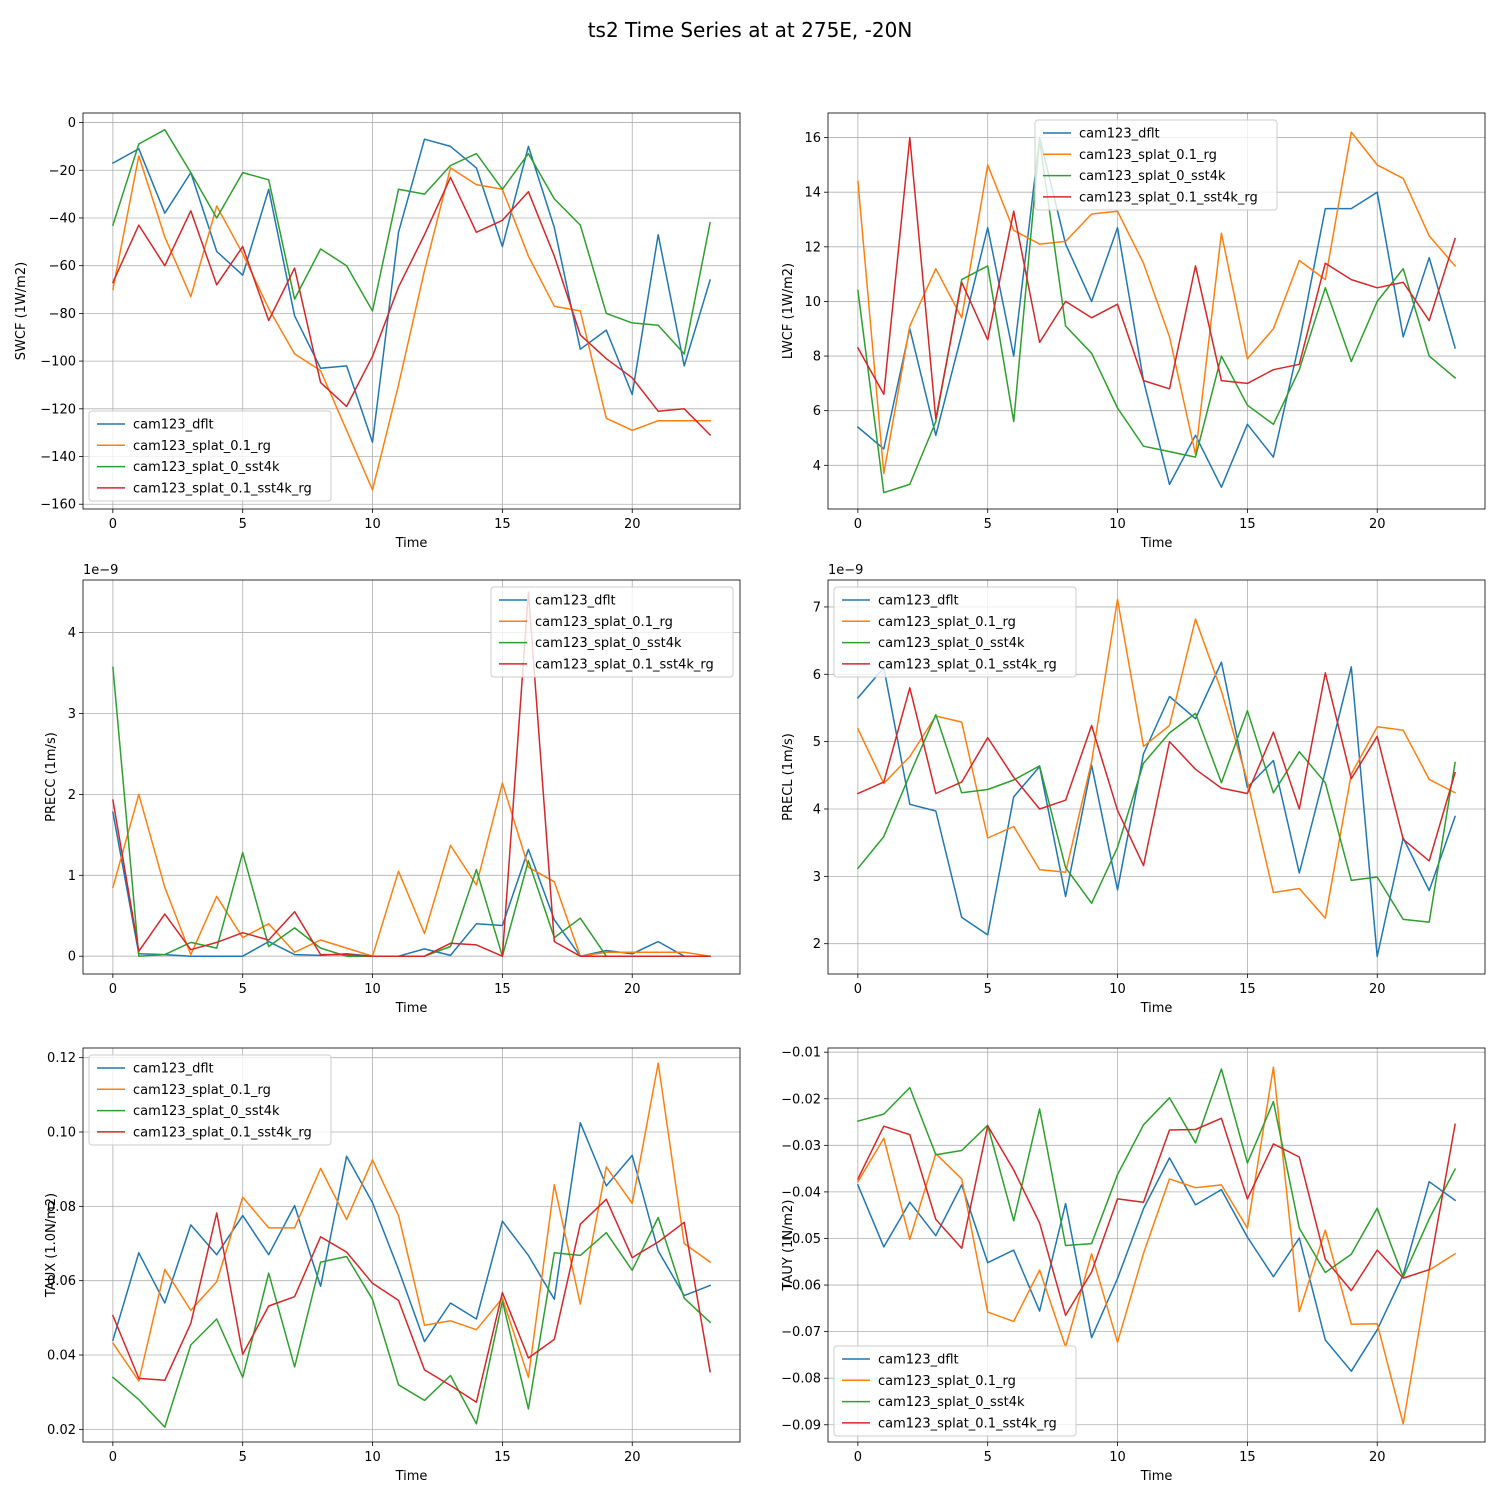  Describe the element at coordinates (72, 795) in the screenshot. I see `chart-precc-ytick-label: 2` at that location.